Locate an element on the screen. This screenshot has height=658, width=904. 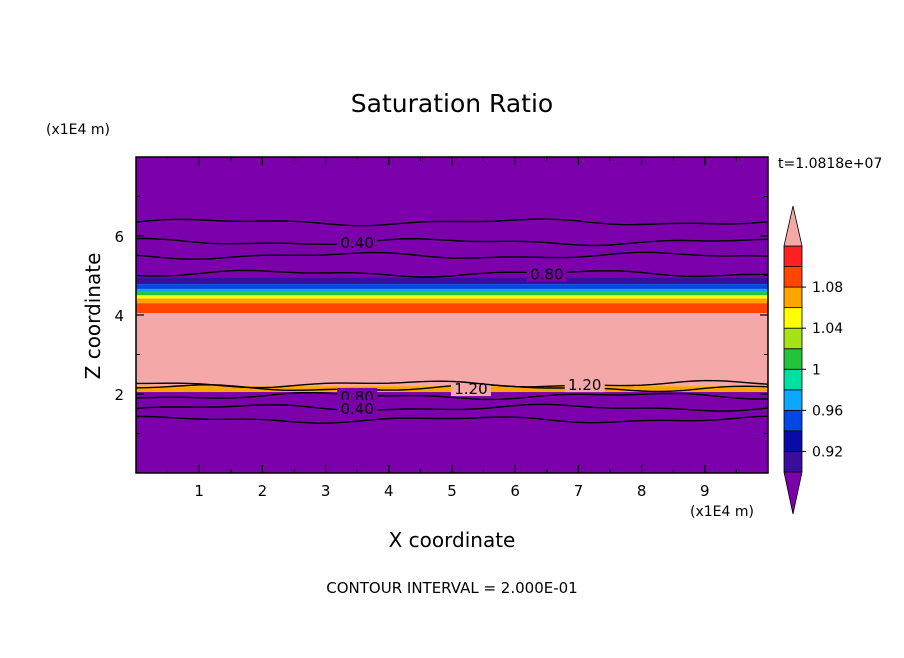
contour-label-7: 0.40 is located at coordinates (356, 409).